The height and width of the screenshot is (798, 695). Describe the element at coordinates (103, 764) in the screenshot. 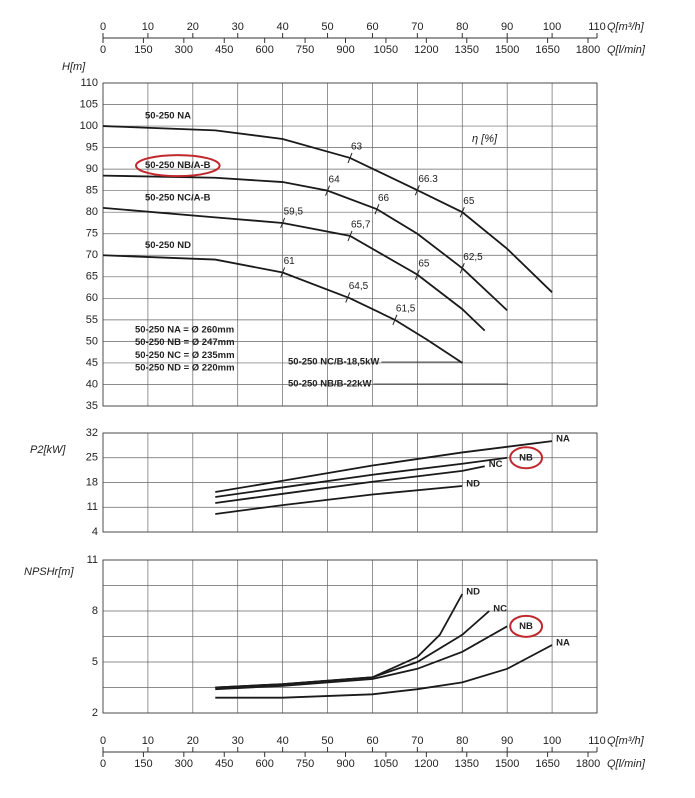

I see `q2-tick-label: 0` at that location.